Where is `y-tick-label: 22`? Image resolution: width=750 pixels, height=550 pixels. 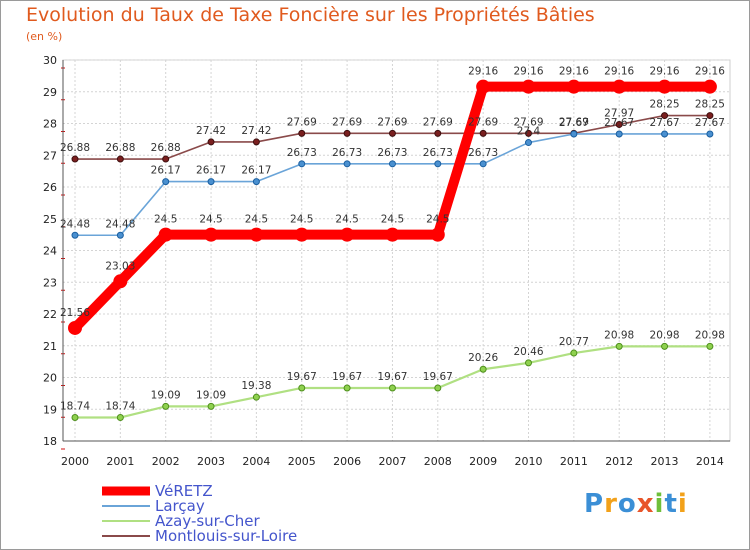
y-tick-label: 22 is located at coordinates (50, 314).